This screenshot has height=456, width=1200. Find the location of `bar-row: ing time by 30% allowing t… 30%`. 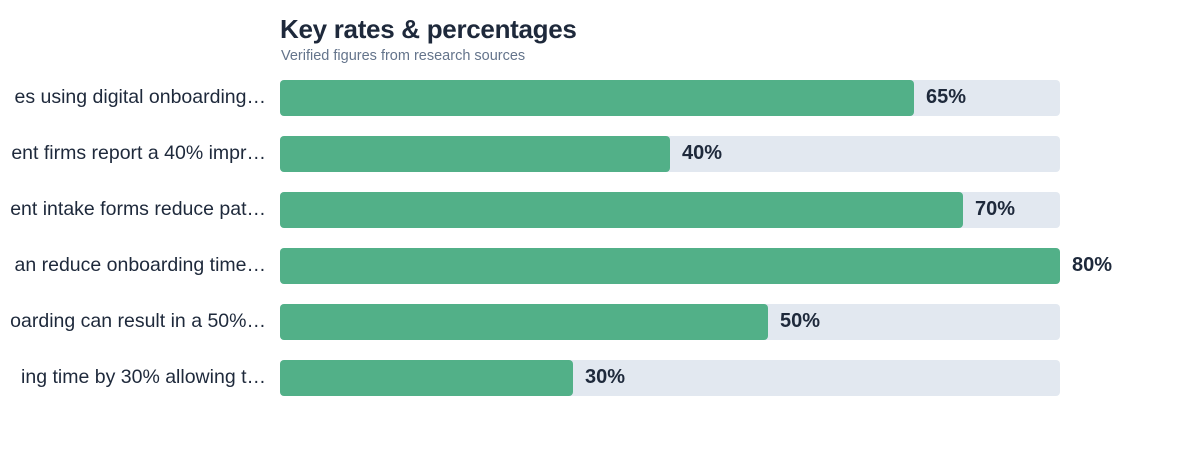

bar-row: ing time by 30% allowing t… 30% is located at coordinates (600, 378).